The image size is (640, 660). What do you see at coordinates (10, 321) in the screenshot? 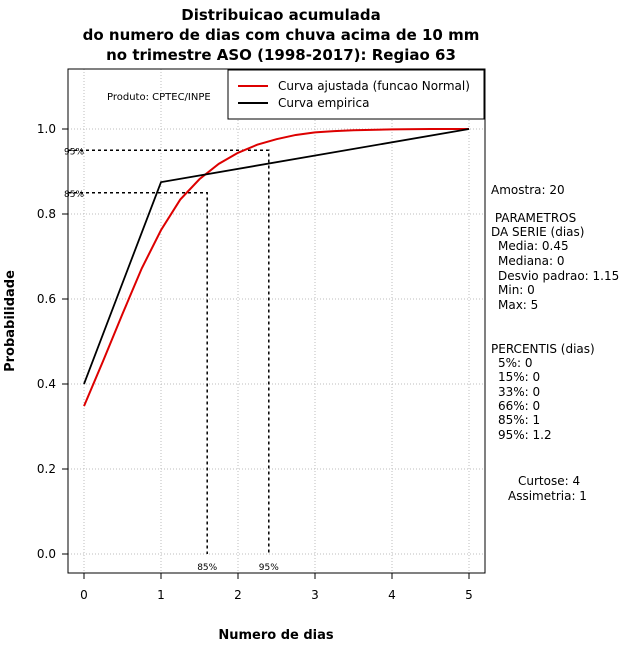
I see `y-axis-label: Probabilidade` at bounding box center [10, 321].